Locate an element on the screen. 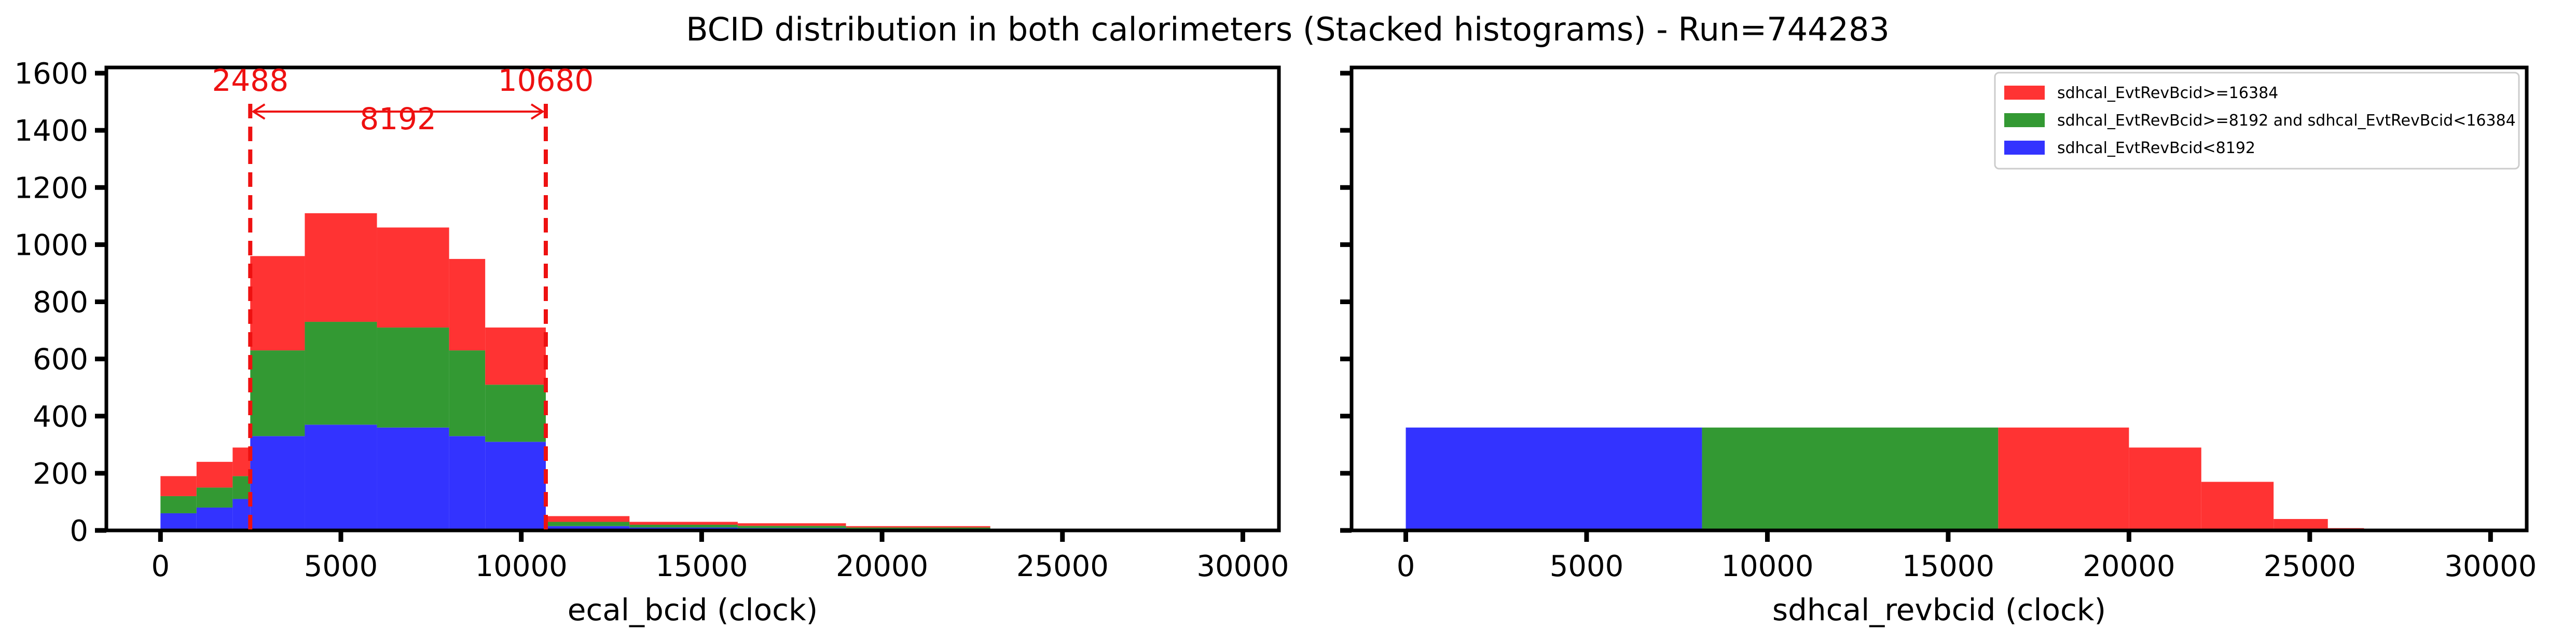 This screenshot has width=2576, height=642. y-tick-label: 0 is located at coordinates (79, 531).